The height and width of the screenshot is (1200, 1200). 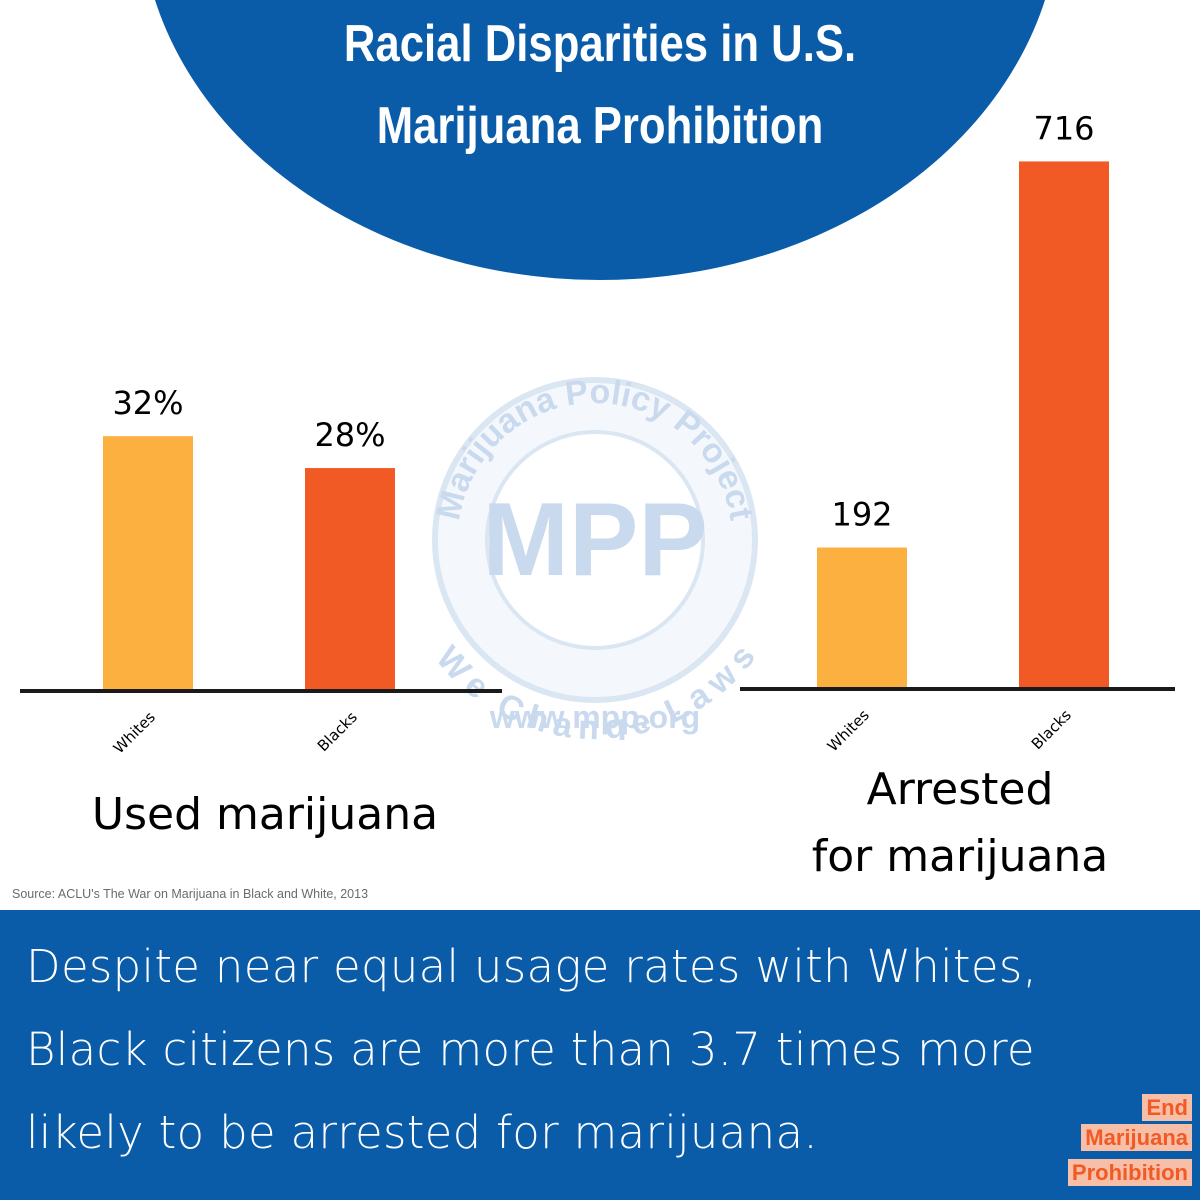 What do you see at coordinates (1136, 1137) in the screenshot?
I see `end-prohibition-badge-line-2: Marijuana` at bounding box center [1136, 1137].